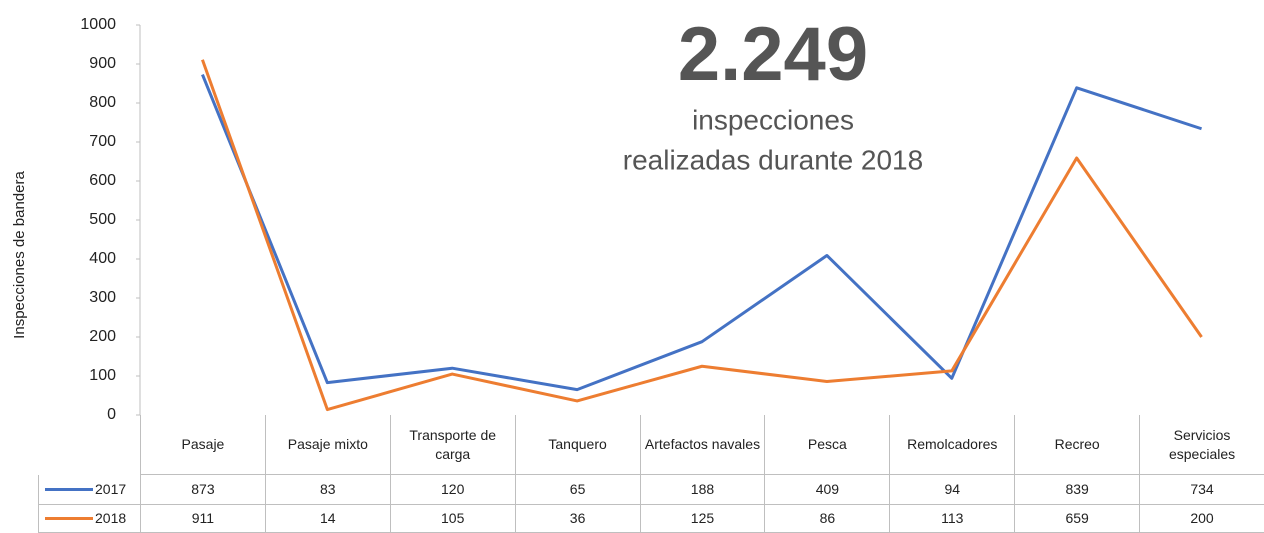  I want to click on y-tick-label: 500, so click(102, 219).